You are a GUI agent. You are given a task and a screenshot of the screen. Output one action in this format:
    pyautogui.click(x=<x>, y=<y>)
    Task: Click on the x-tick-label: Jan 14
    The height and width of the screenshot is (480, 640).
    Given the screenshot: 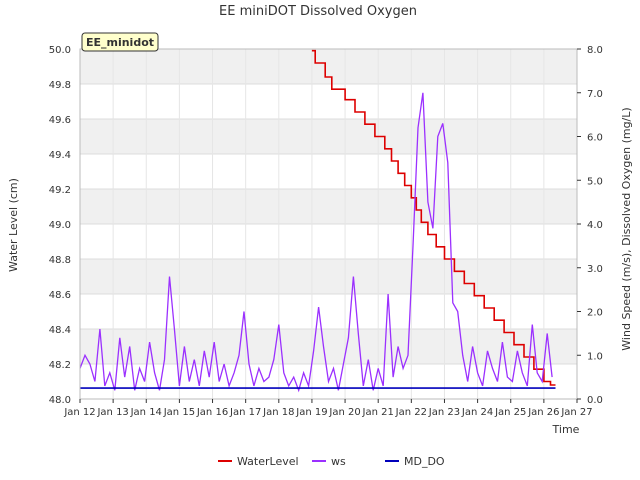 What is the action you would take?
    pyautogui.click(x=146, y=412)
    